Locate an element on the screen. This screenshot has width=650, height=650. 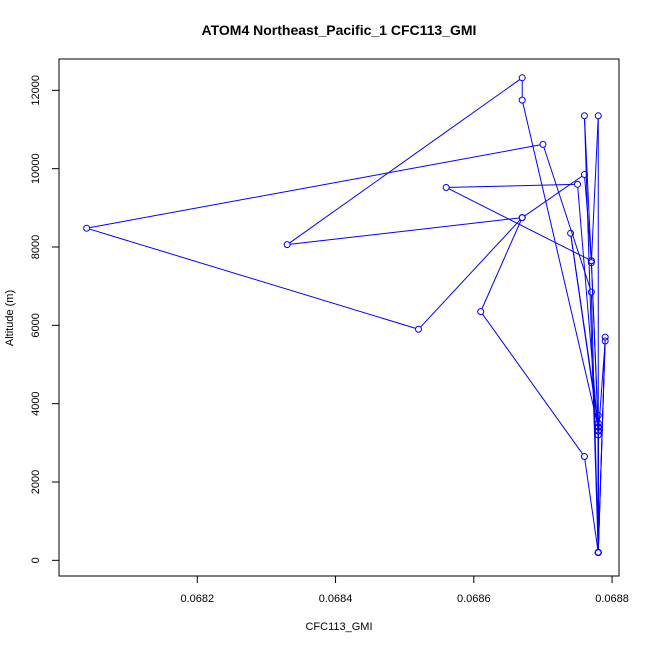
x-tick-label: 0.0688 is located at coordinates (612, 599).